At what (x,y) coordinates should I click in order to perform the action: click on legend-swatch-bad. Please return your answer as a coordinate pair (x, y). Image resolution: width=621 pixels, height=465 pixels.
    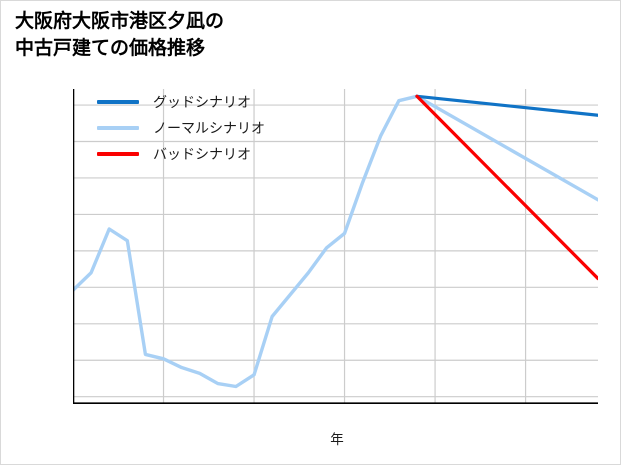
    Looking at the image, I should click on (118, 154).